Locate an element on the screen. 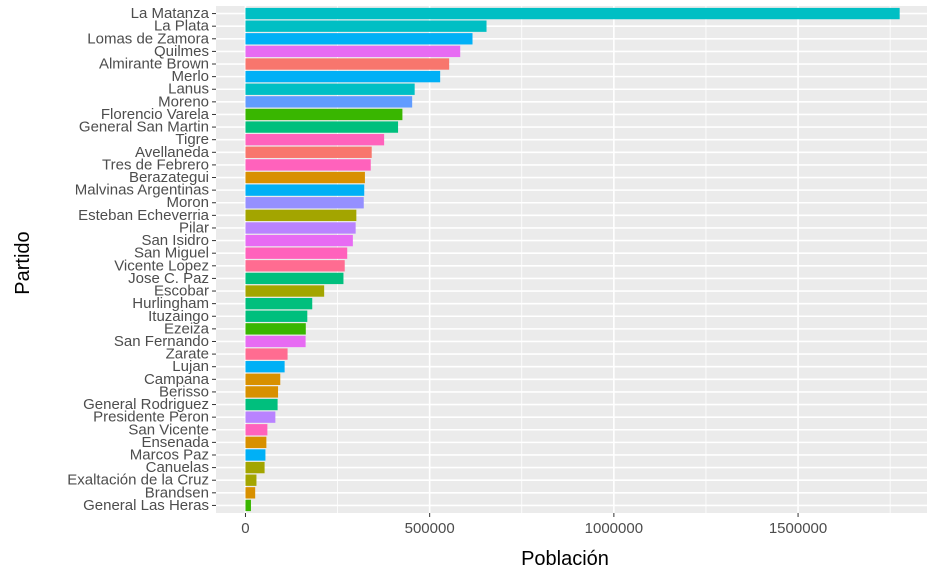 This screenshot has width=939, height=580. y-tick-label: Lomas de Zamora is located at coordinates (148, 38).